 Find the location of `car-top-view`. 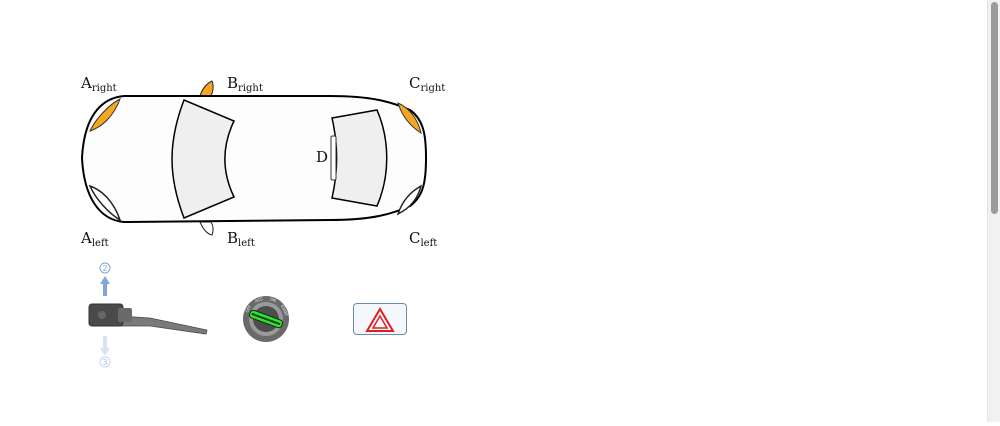

car-top-view is located at coordinates (254, 158).